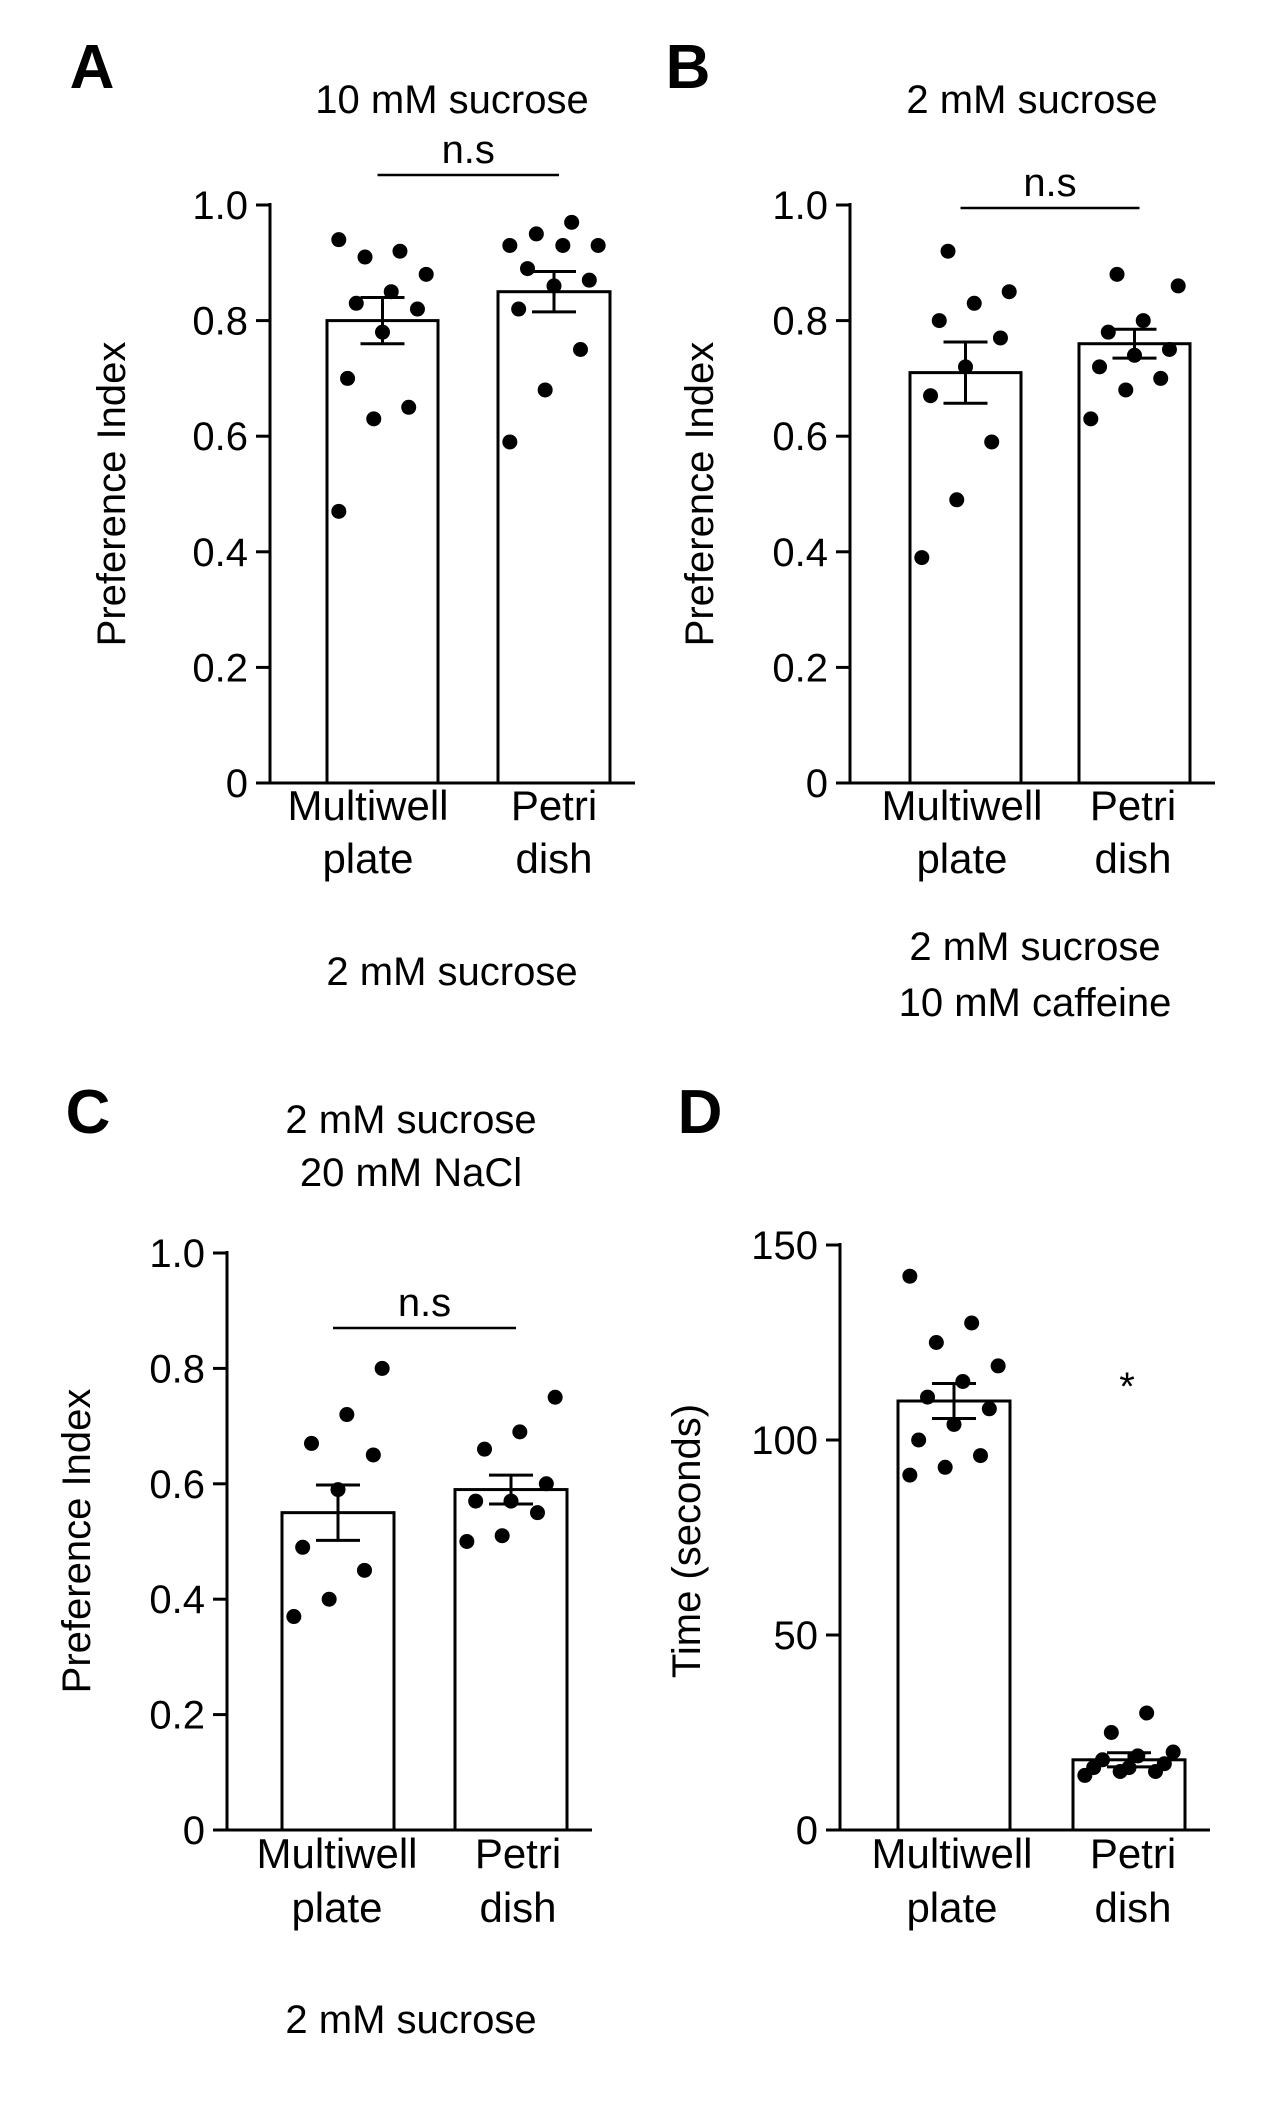 Image resolution: width=1269 pixels, height=2103 pixels. Describe the element at coordinates (451, 100) in the screenshot. I see `panel-title: 10 mM sucrose` at that location.